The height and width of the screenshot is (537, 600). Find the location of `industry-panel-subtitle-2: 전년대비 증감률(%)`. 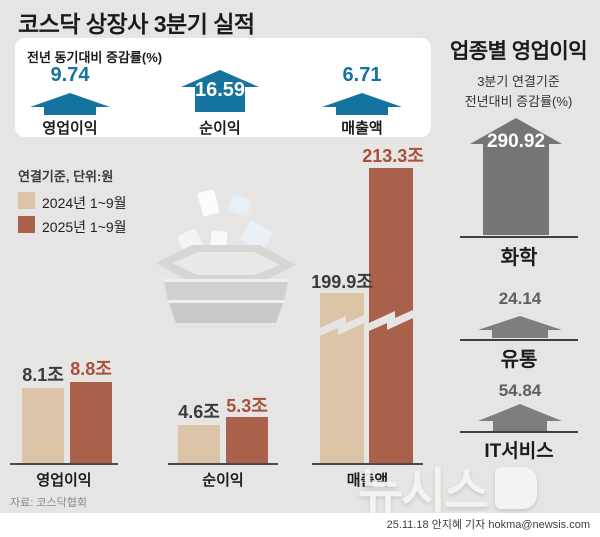

industry-panel-subtitle-2: 전년대비 증감률(%) is located at coordinates (518, 101).